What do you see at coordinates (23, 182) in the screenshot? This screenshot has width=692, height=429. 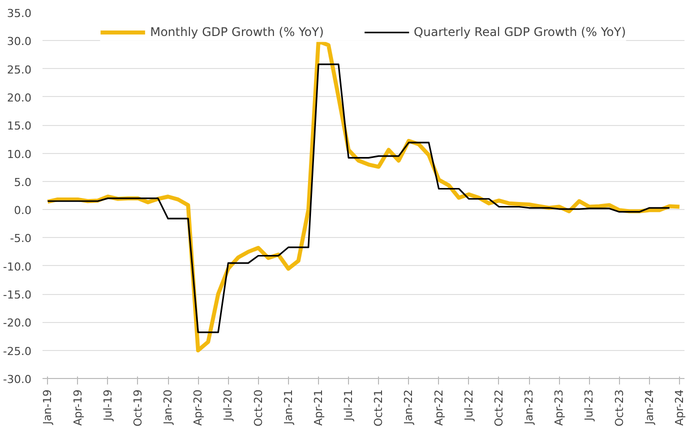 I see `y-tick-label: 5.0` at bounding box center [23, 182].